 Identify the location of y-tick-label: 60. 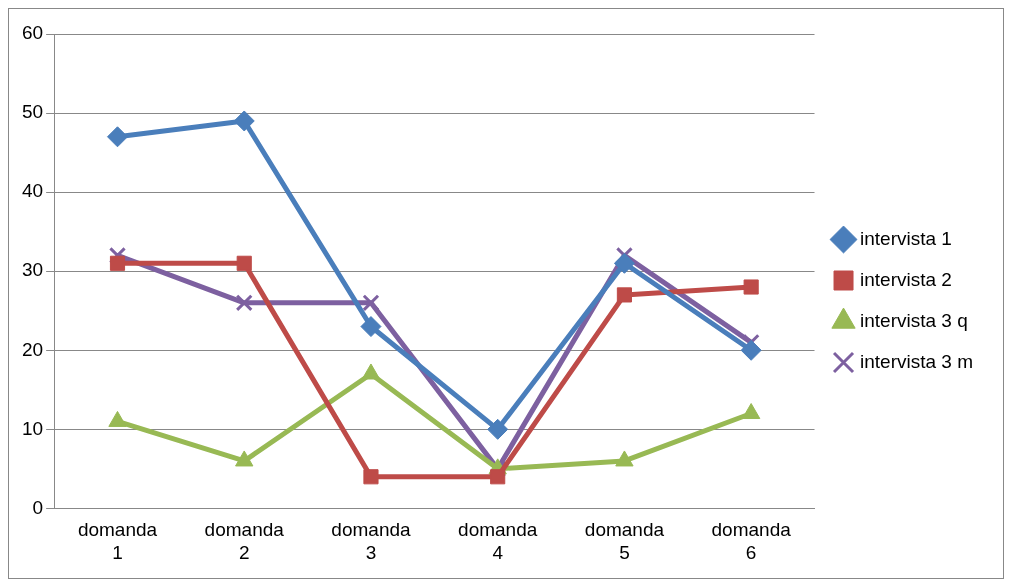
(32, 33).